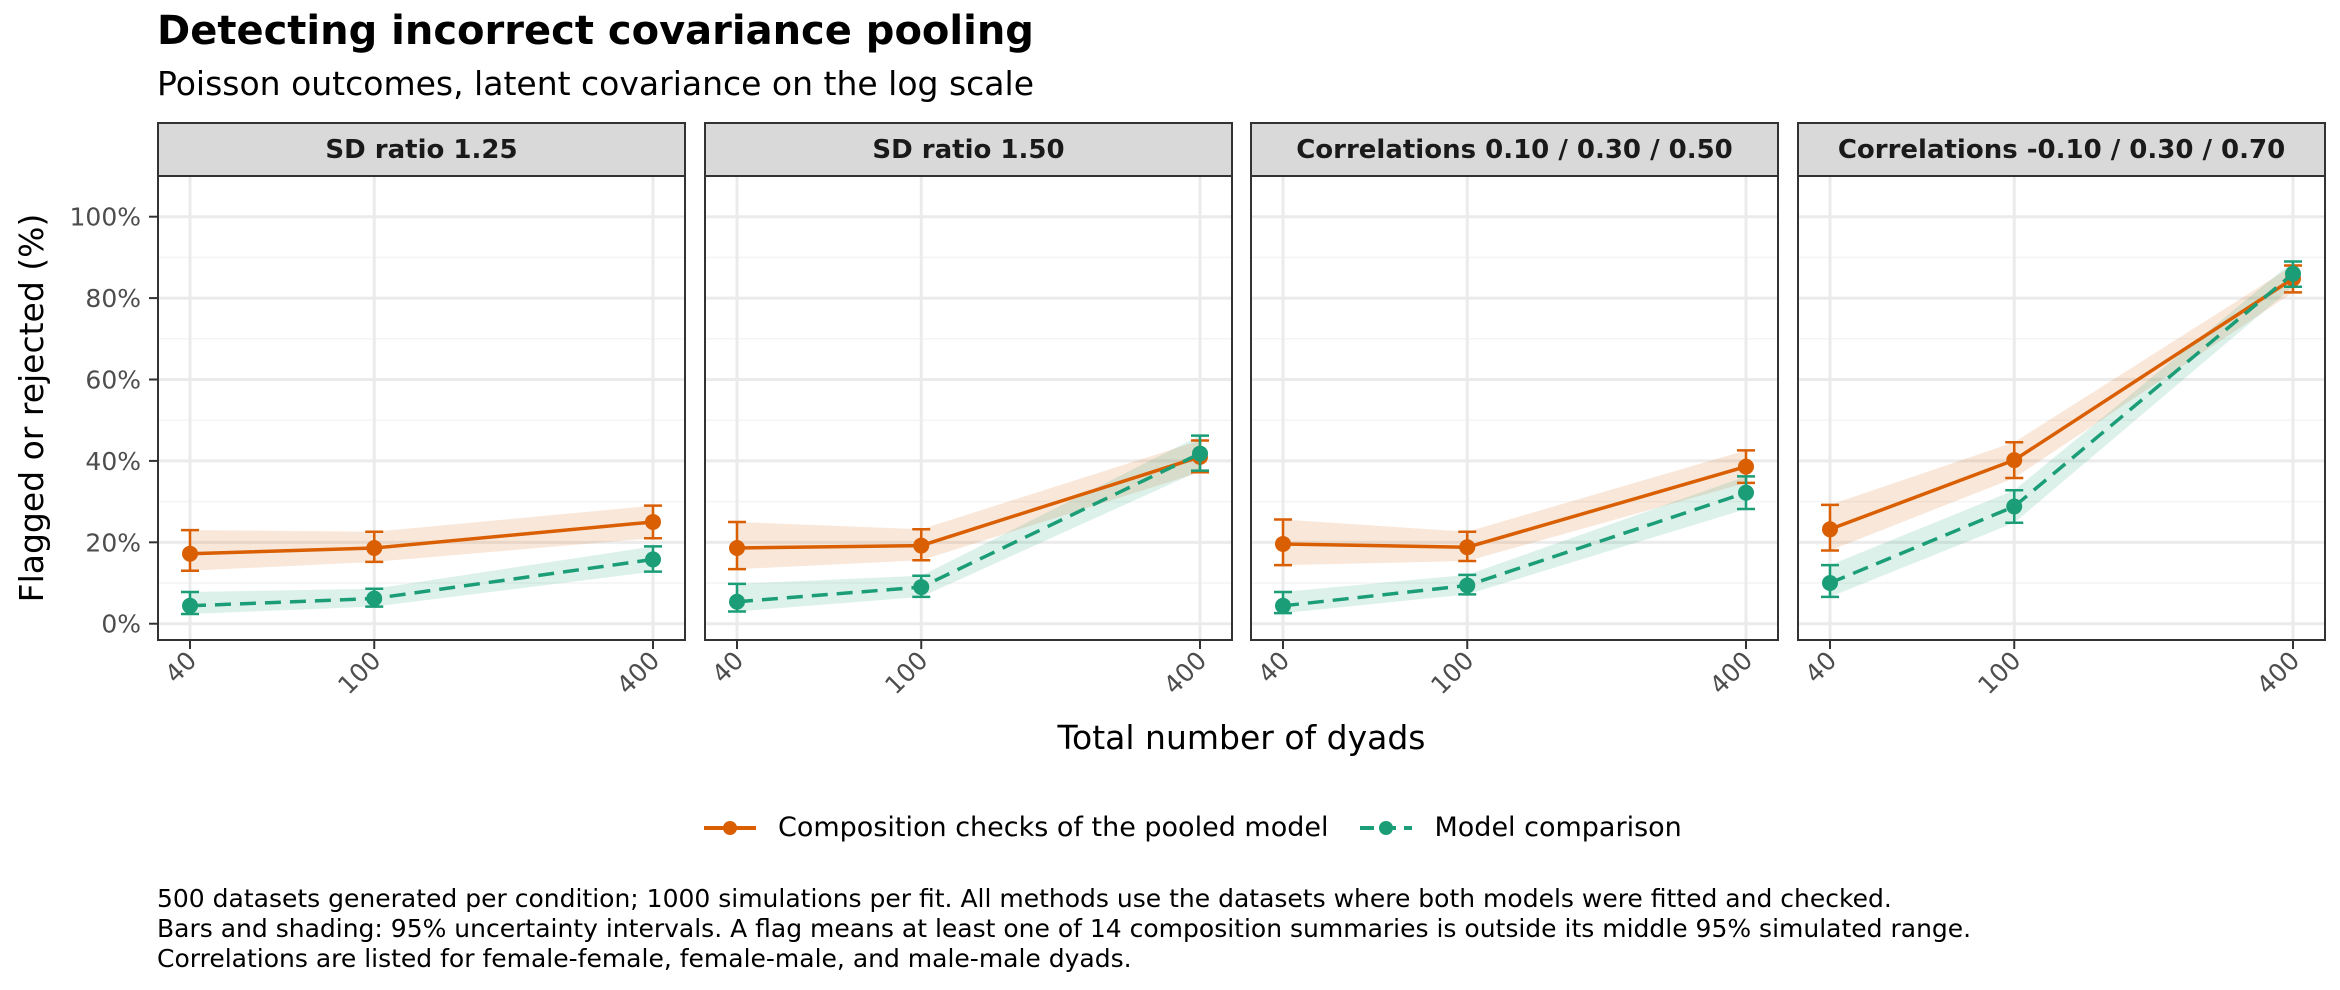 The image size is (2340, 990). Describe the element at coordinates (113, 542) in the screenshot. I see `y-tick-label: 20%` at that location.